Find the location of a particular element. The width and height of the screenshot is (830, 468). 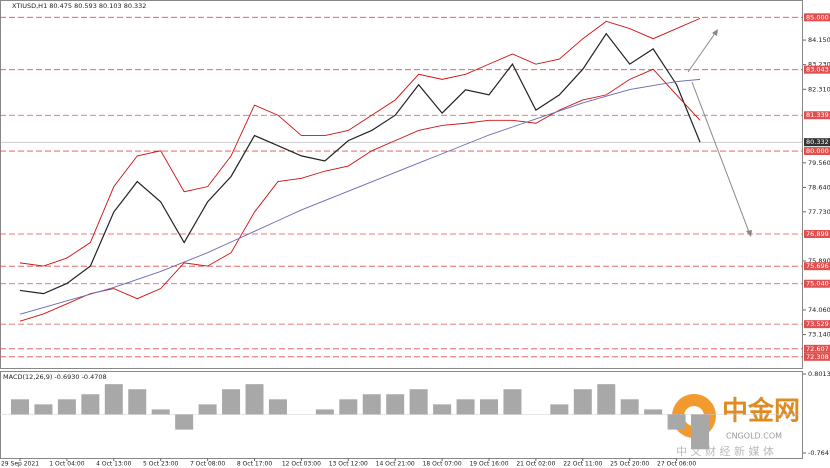

x-tick-label: 18 Oct 07:00 is located at coordinates (442, 464).